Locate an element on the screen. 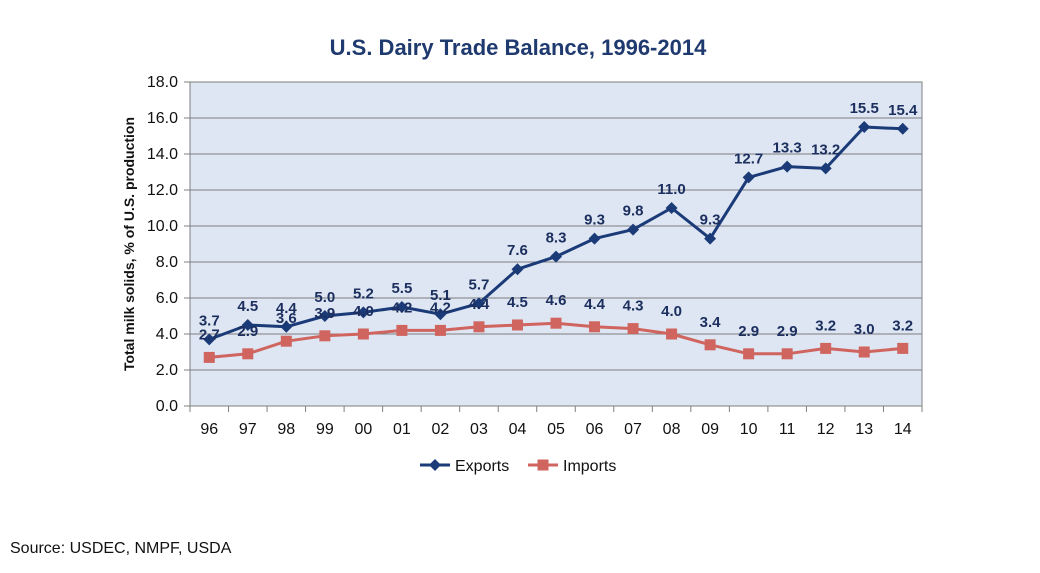  exports-data-label: 9.8 is located at coordinates (633, 211).